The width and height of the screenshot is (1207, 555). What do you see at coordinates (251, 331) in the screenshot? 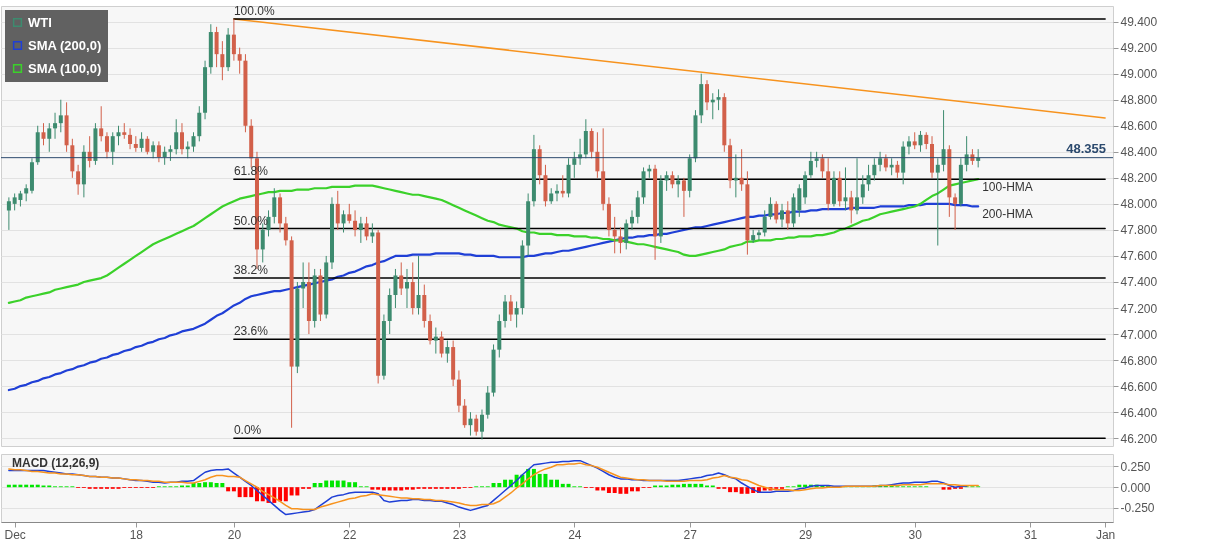
I see `annotation: 23.6%` at bounding box center [251, 331].